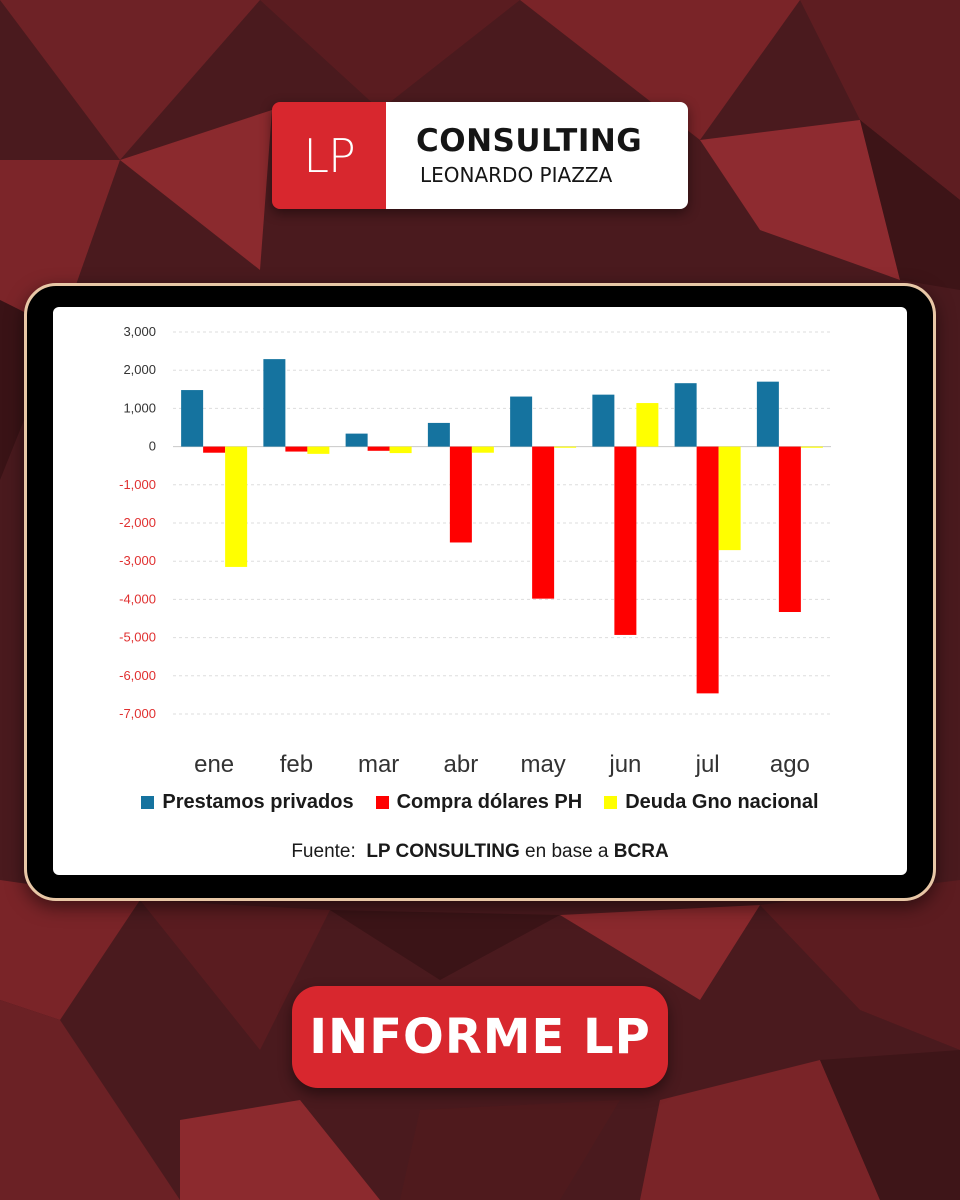 The image size is (960, 1200). What do you see at coordinates (214, 449) in the screenshot?
I see `bar-ene-s1` at bounding box center [214, 449].